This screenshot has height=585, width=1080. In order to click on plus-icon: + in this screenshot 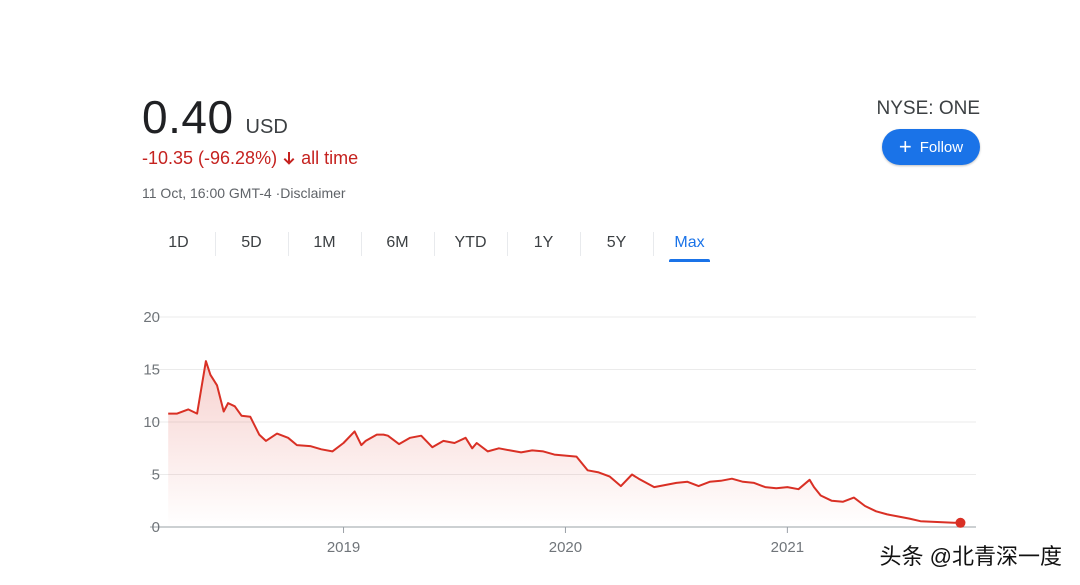, I will do `click(905, 146)`.